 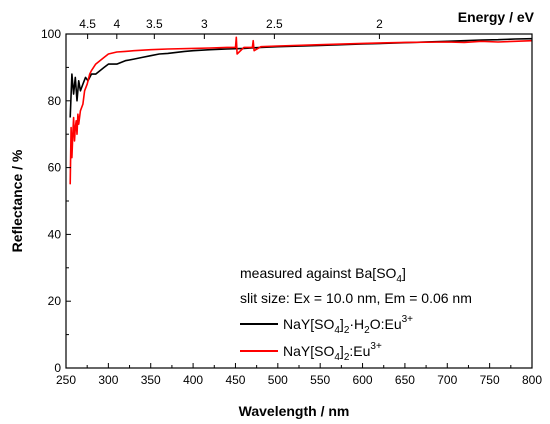 I want to click on x-tick-label: 700, so click(x=447, y=380).